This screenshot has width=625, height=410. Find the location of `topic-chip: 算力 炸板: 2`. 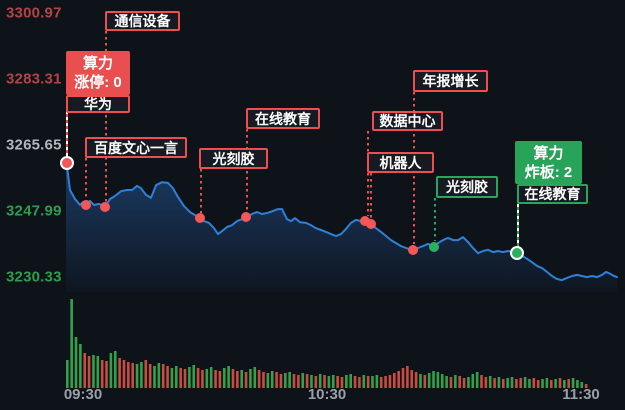

topic-chip: 算力 炸板: 2 is located at coordinates (548, 162).